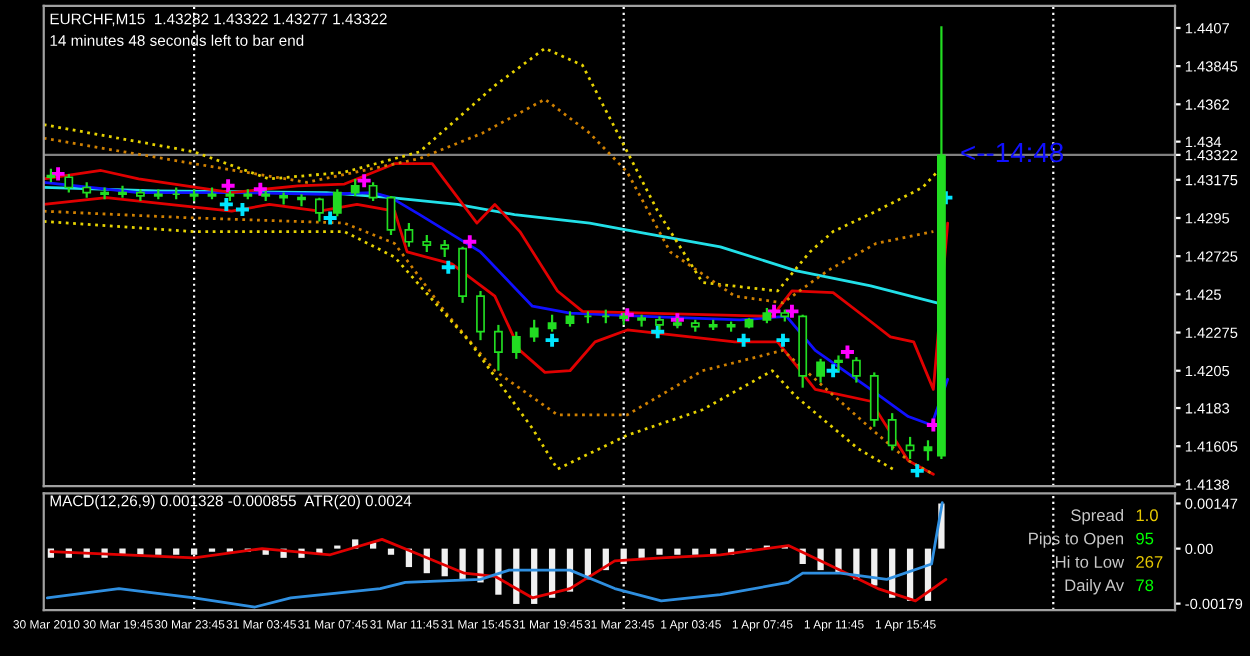 This screenshot has width=1250, height=656. I want to click on annotation: Pips to Open, so click(1076, 540).